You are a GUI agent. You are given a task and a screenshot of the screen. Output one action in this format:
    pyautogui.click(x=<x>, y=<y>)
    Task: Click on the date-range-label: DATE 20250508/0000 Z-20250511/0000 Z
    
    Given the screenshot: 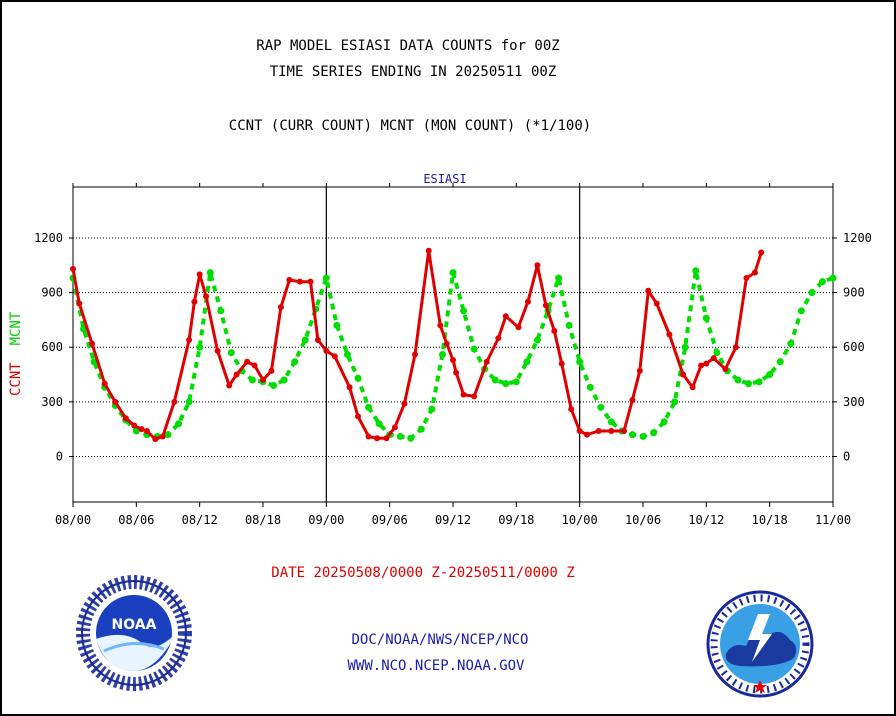 What is the action you would take?
    pyautogui.click(x=423, y=573)
    